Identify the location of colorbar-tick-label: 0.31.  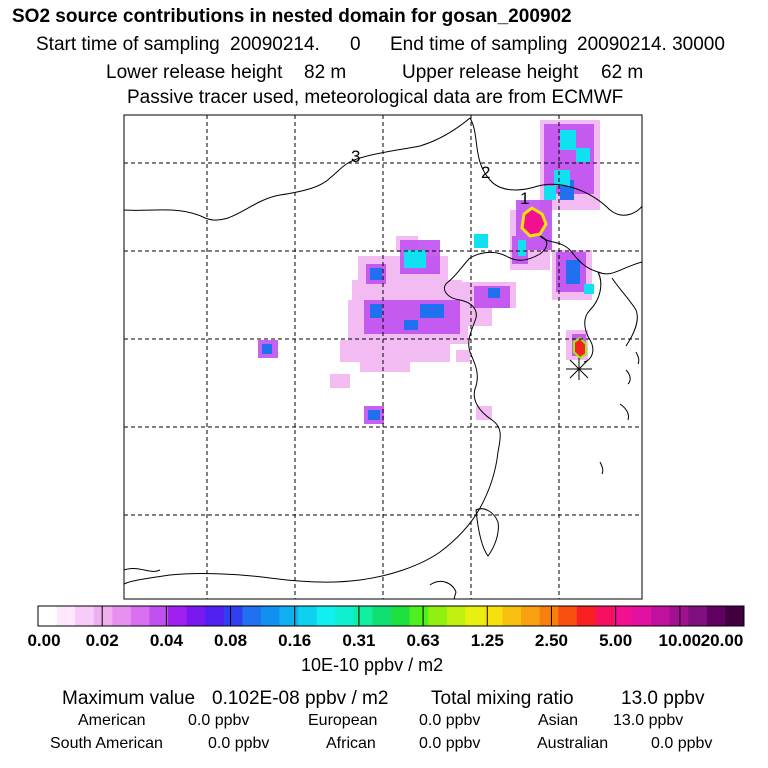
(359, 640).